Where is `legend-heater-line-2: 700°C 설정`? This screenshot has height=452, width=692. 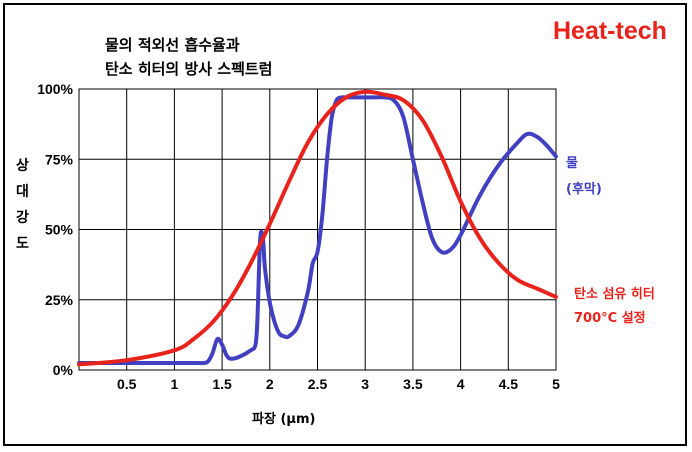 legend-heater-line-2: 700°C 설정 is located at coordinates (610, 318).